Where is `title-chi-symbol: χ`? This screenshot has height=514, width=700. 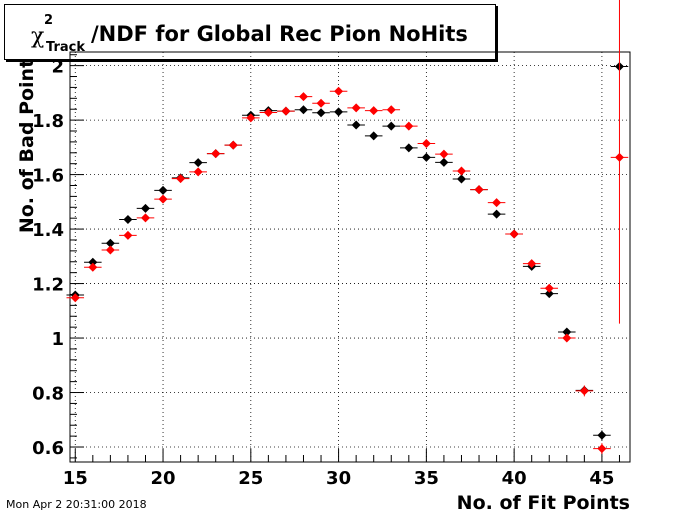
title-chi-symbol: χ is located at coordinates (38, 36).